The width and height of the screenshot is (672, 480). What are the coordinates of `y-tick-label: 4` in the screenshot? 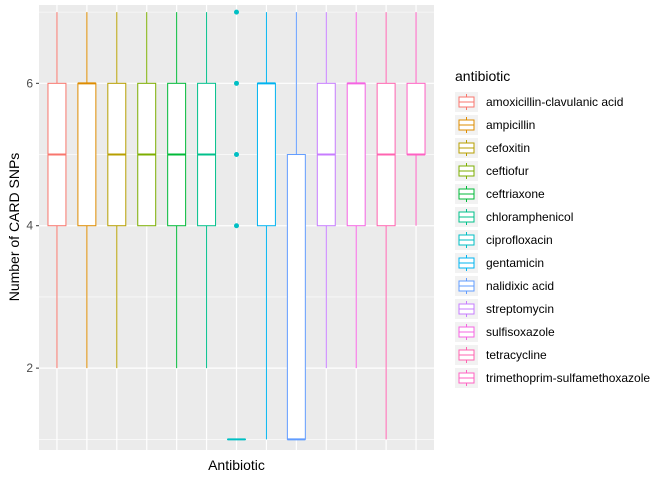 It's located at (29, 226).